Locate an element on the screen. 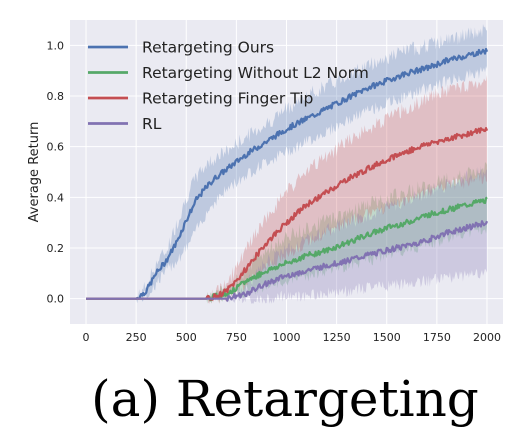 This screenshot has width=515, height=435. x-tick-label: 1750 is located at coordinates (437, 337).